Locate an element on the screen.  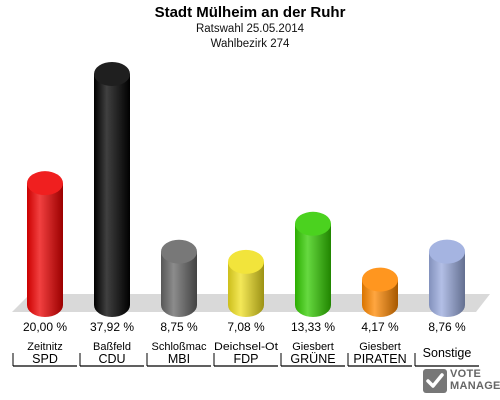
value-label: 7,08 % is located at coordinates (246, 327).